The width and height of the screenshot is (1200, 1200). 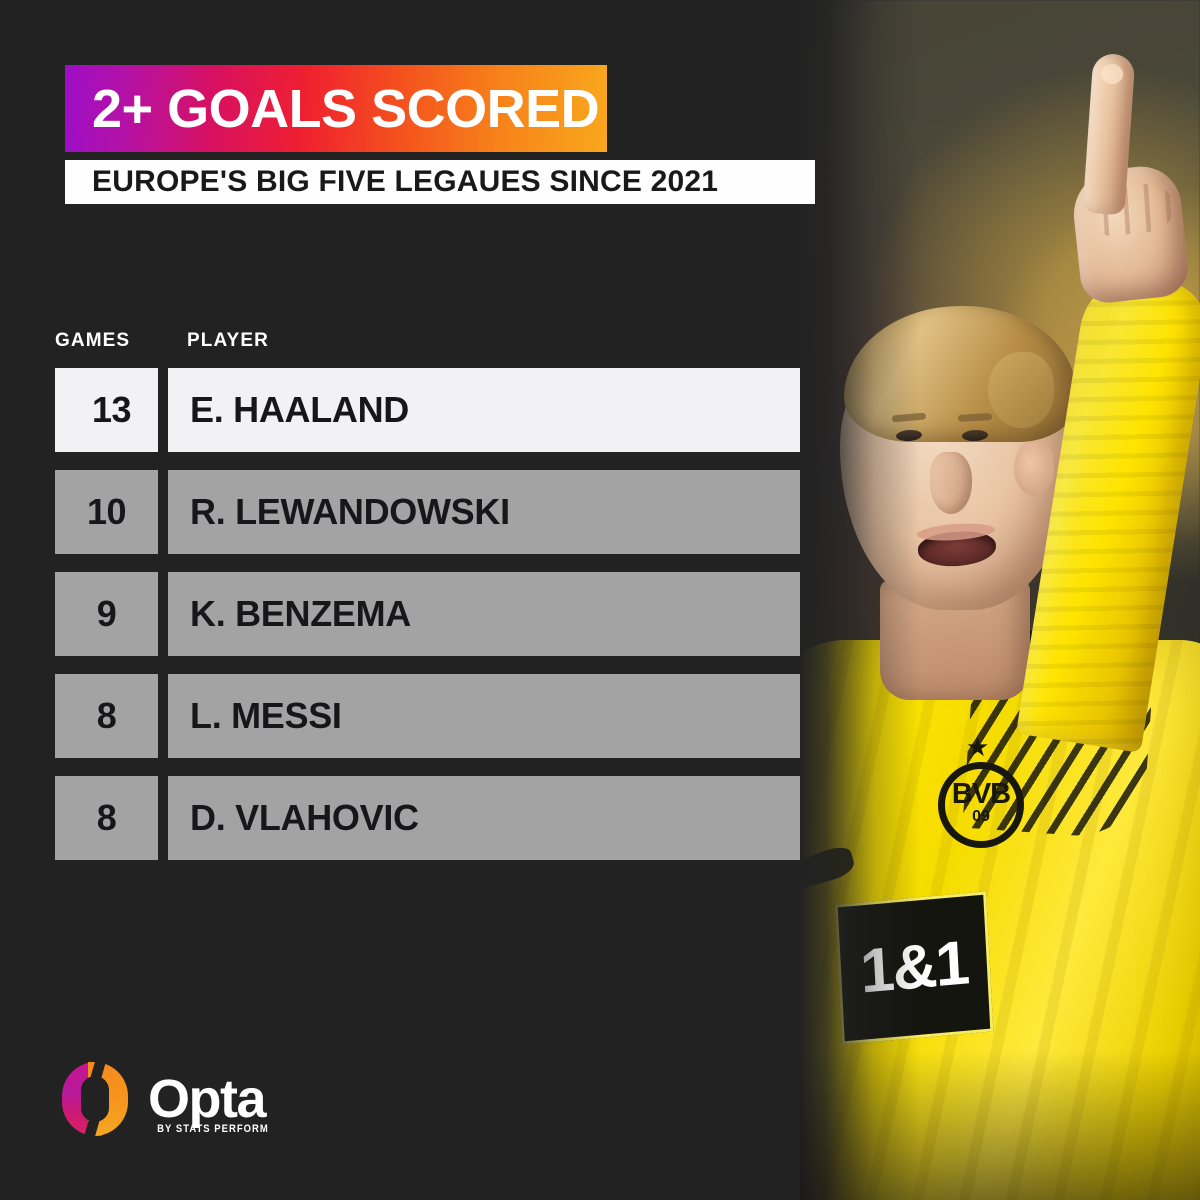 What do you see at coordinates (484, 614) in the screenshot?
I see `row-player-cell: K. BENZEMA` at bounding box center [484, 614].